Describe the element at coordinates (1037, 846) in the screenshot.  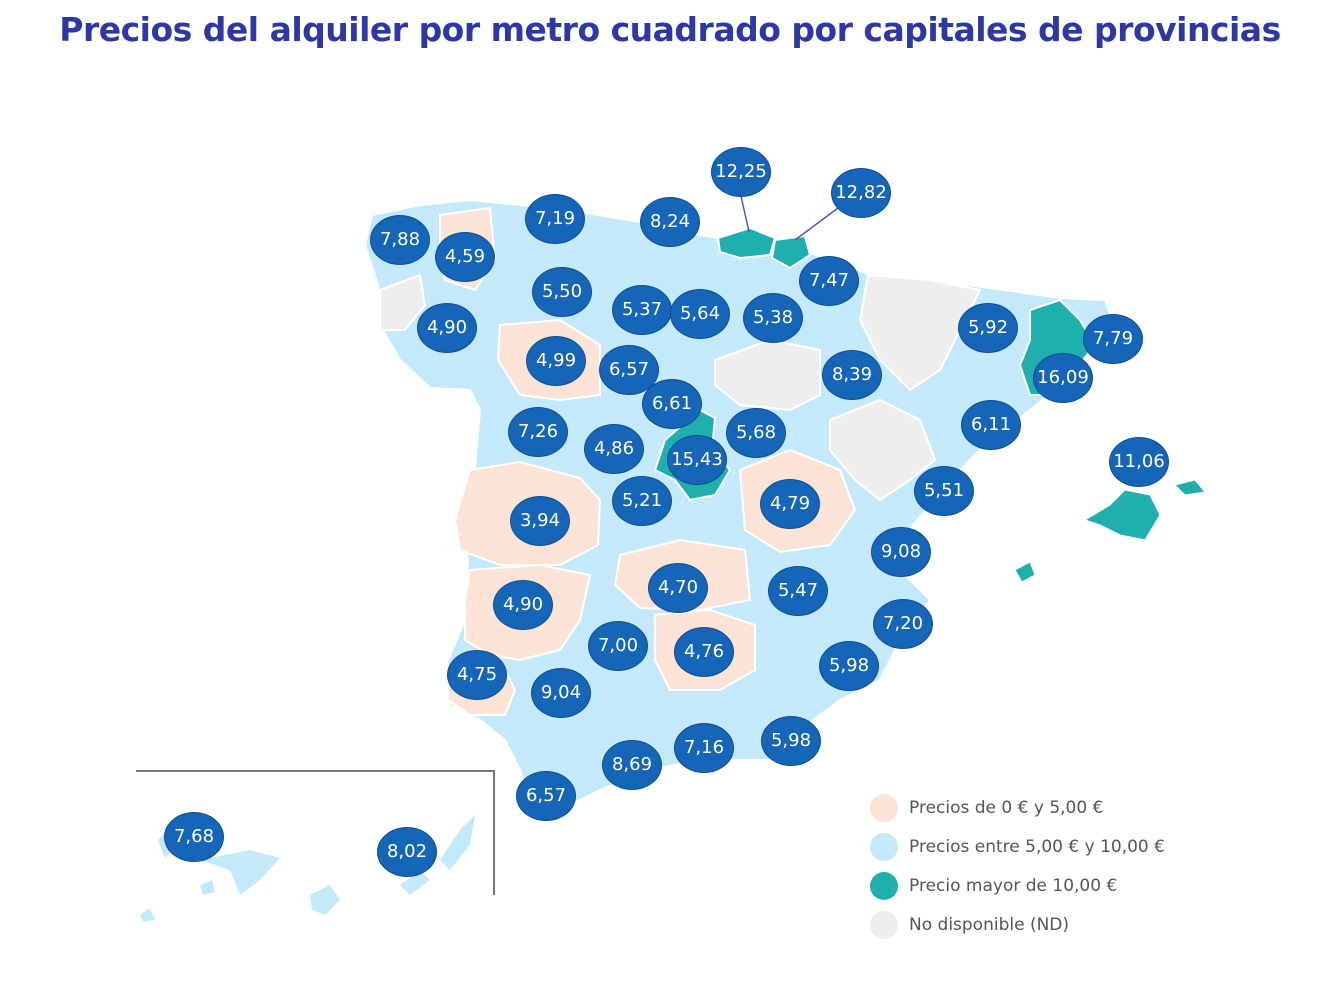
I see `legend-label: Precios entre 5,00 € y 10,00 €` at that location.